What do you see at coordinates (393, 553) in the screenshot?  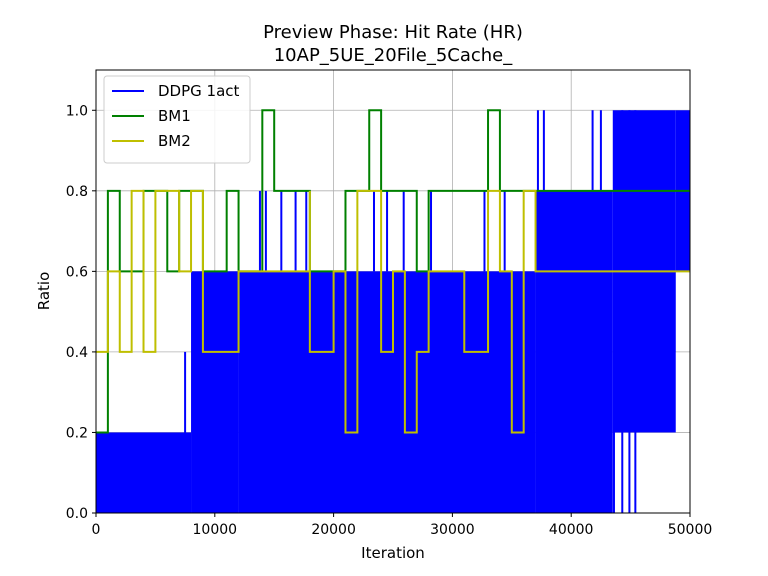 I see `x-axis-title: Iteration` at bounding box center [393, 553].